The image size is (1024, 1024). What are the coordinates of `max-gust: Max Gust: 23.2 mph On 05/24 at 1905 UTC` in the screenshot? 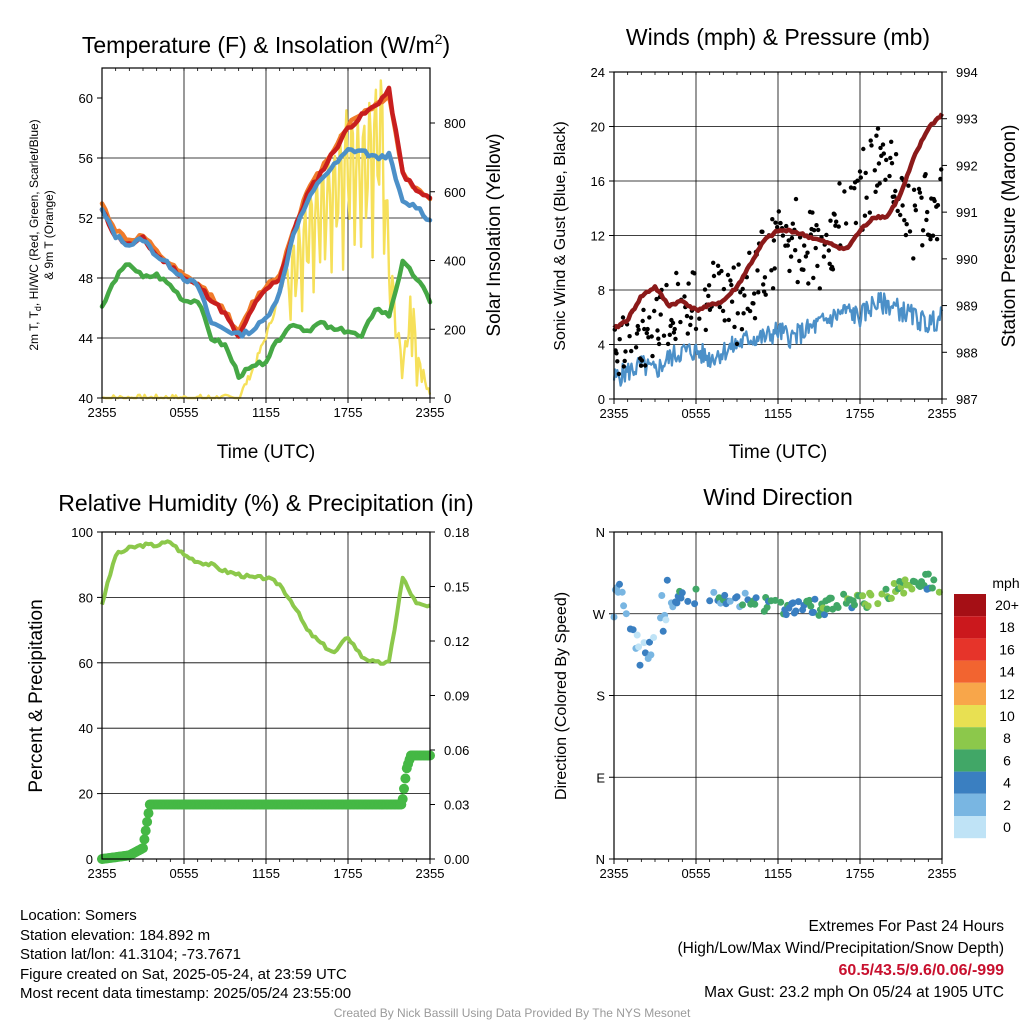 It's located at (854, 992).